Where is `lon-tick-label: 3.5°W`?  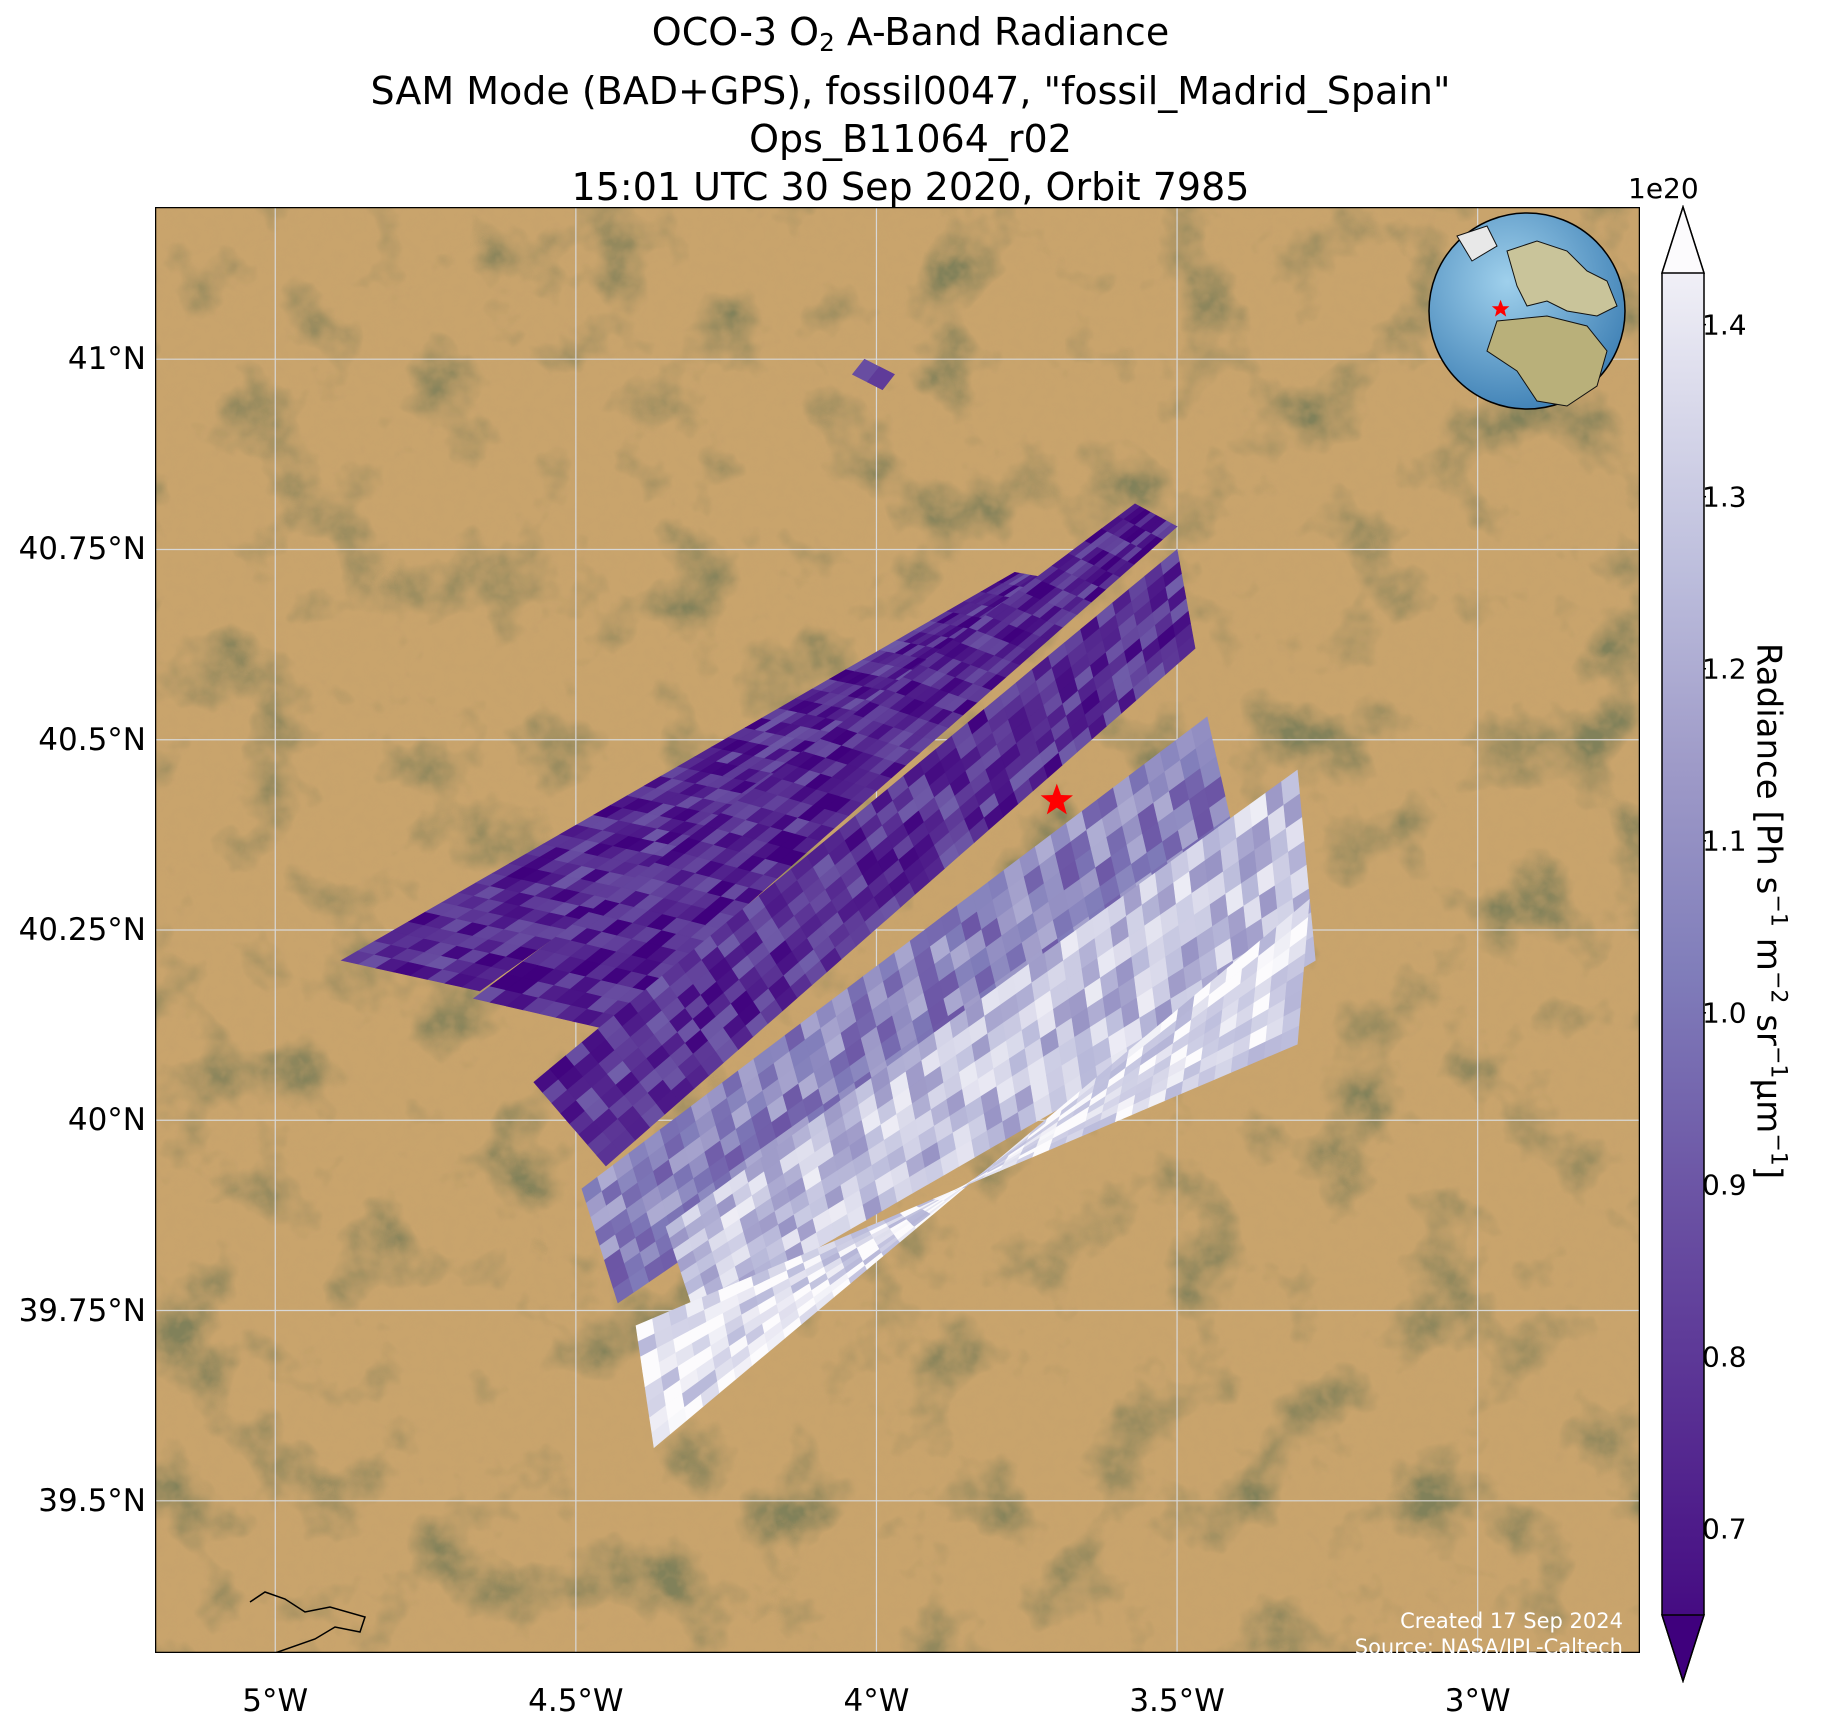 lon-tick-label: 3.5°W is located at coordinates (1177, 1701).